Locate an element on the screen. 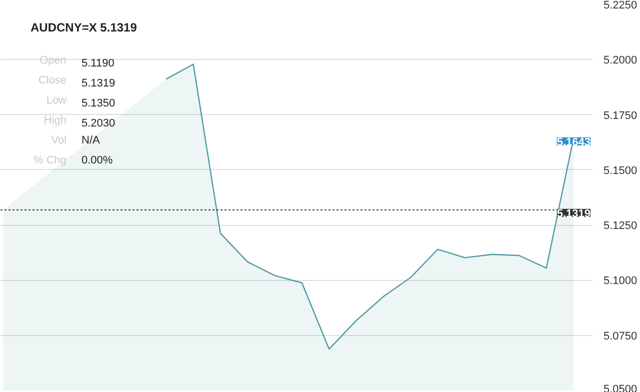  y-tick-label: 5.1500 is located at coordinates (621, 170).